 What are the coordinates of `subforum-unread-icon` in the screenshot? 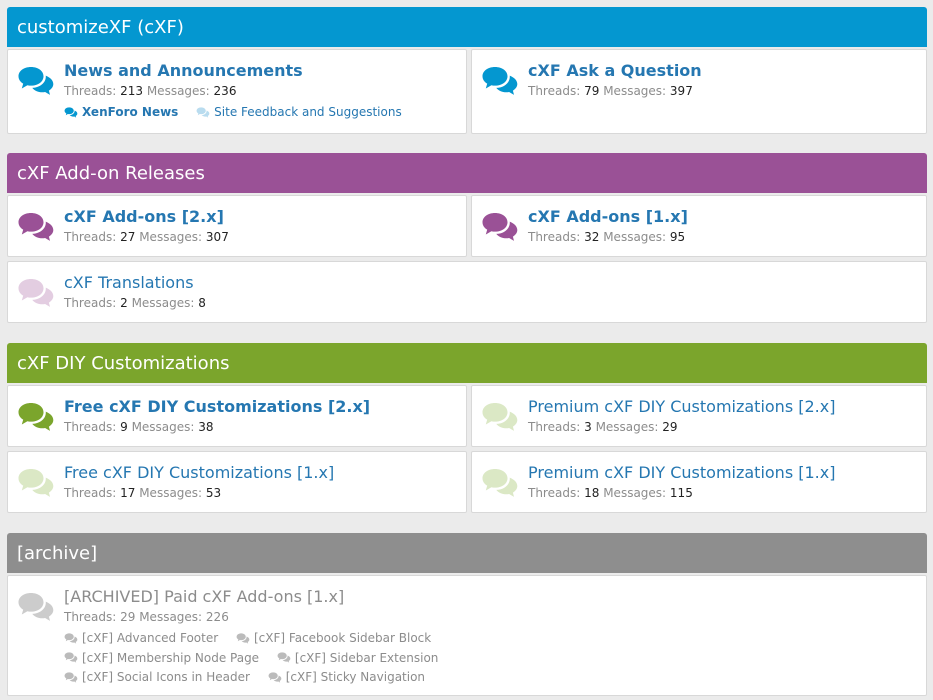 It's located at (71, 112).